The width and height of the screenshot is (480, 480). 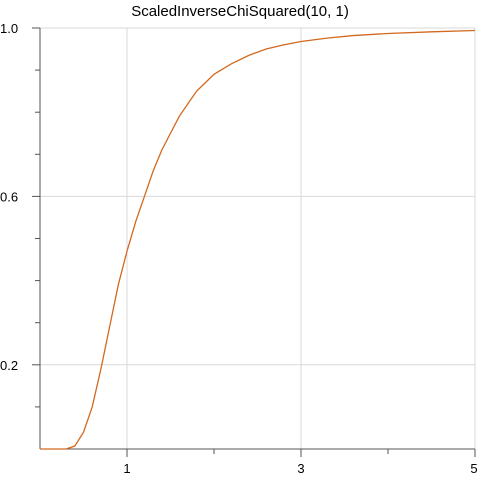 I want to click on y-tick-label: 0.6, so click(x=9, y=196).